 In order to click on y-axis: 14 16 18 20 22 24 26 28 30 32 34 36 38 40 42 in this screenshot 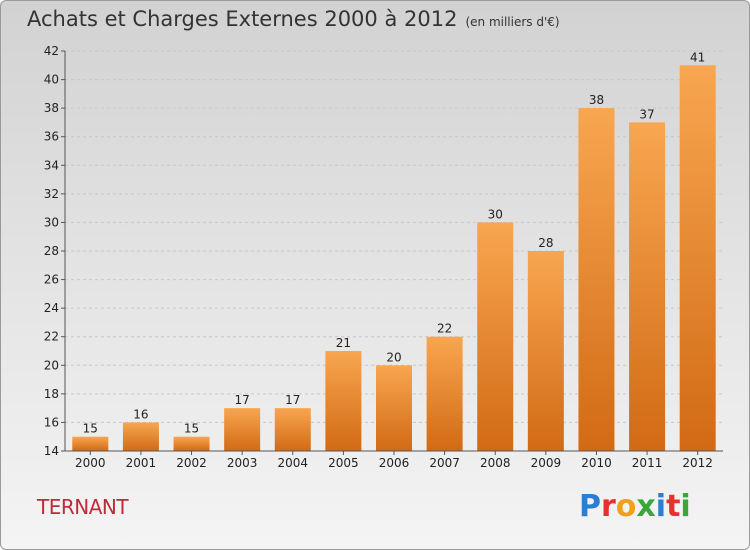, I will do `click(55, 251)`.